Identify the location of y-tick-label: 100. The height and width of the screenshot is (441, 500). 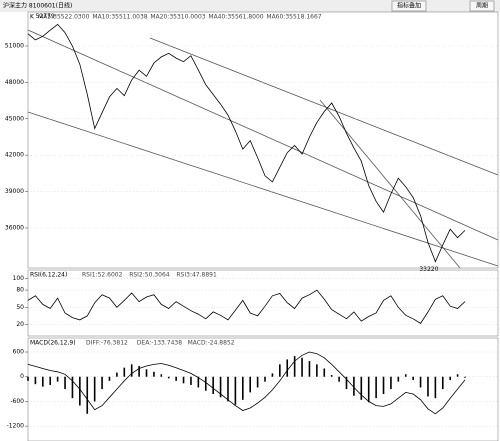
(19, 278).